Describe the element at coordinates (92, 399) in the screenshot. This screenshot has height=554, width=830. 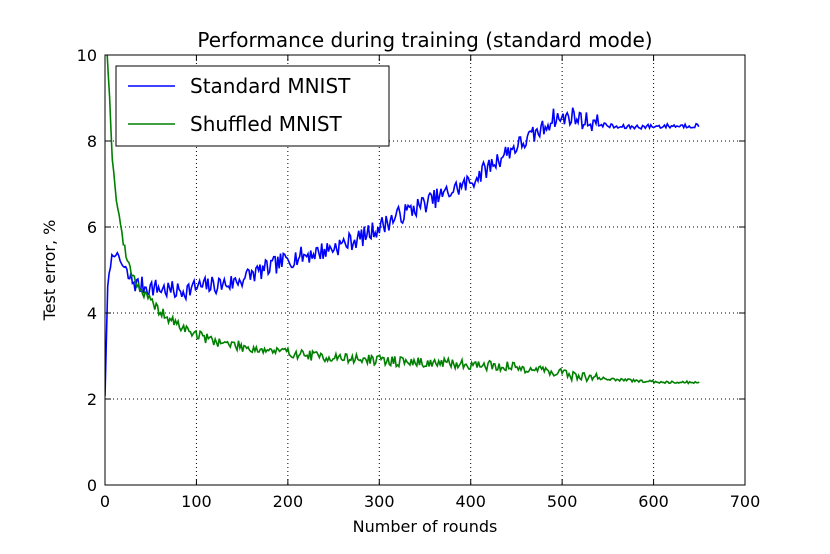
I see `y-tick-label: 2` at that location.